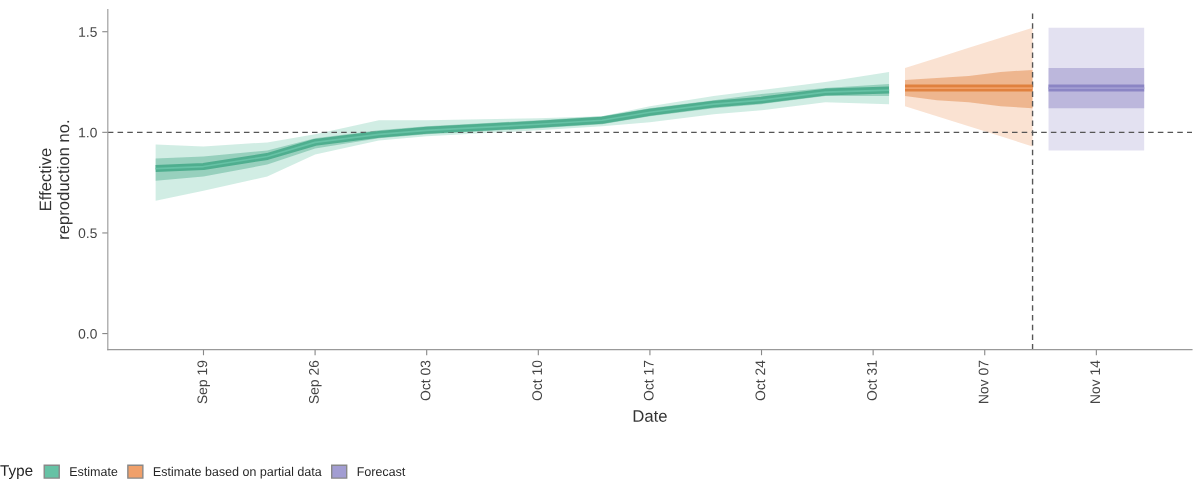 The image size is (1198, 479). Describe the element at coordinates (237, 472) in the screenshot. I see `legend-label: Estimate based on partial data` at that location.